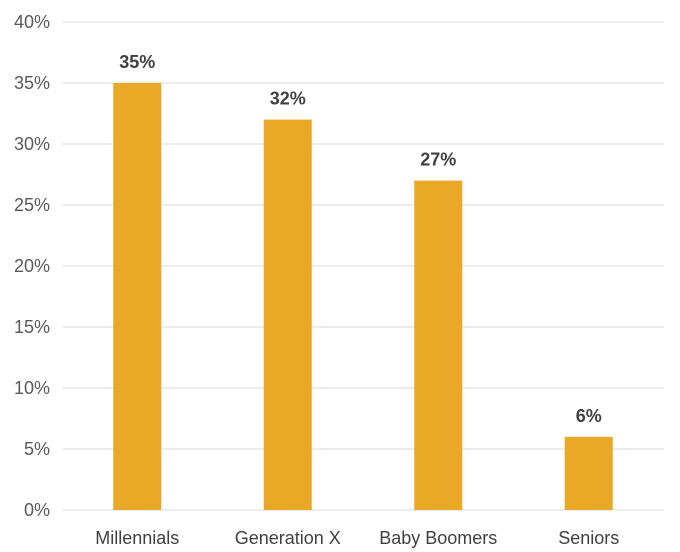 This screenshot has height=552, width=680. I want to click on y-axis-ticks: 0% 5% 10% 15% 20% 25% 30% 35% 40%, so click(32, 266).